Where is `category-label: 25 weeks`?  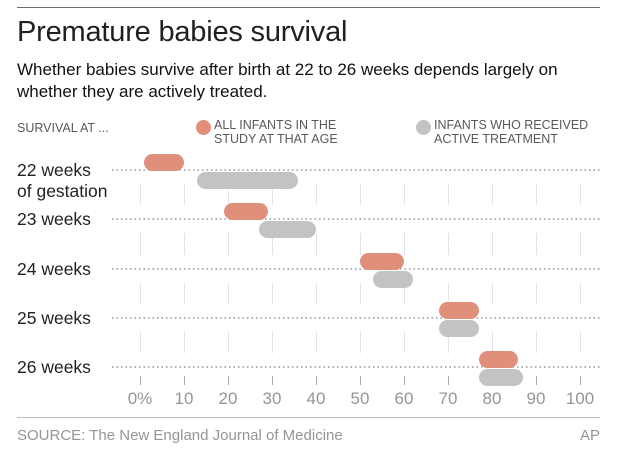 category-label: 25 weeks is located at coordinates (54, 317).